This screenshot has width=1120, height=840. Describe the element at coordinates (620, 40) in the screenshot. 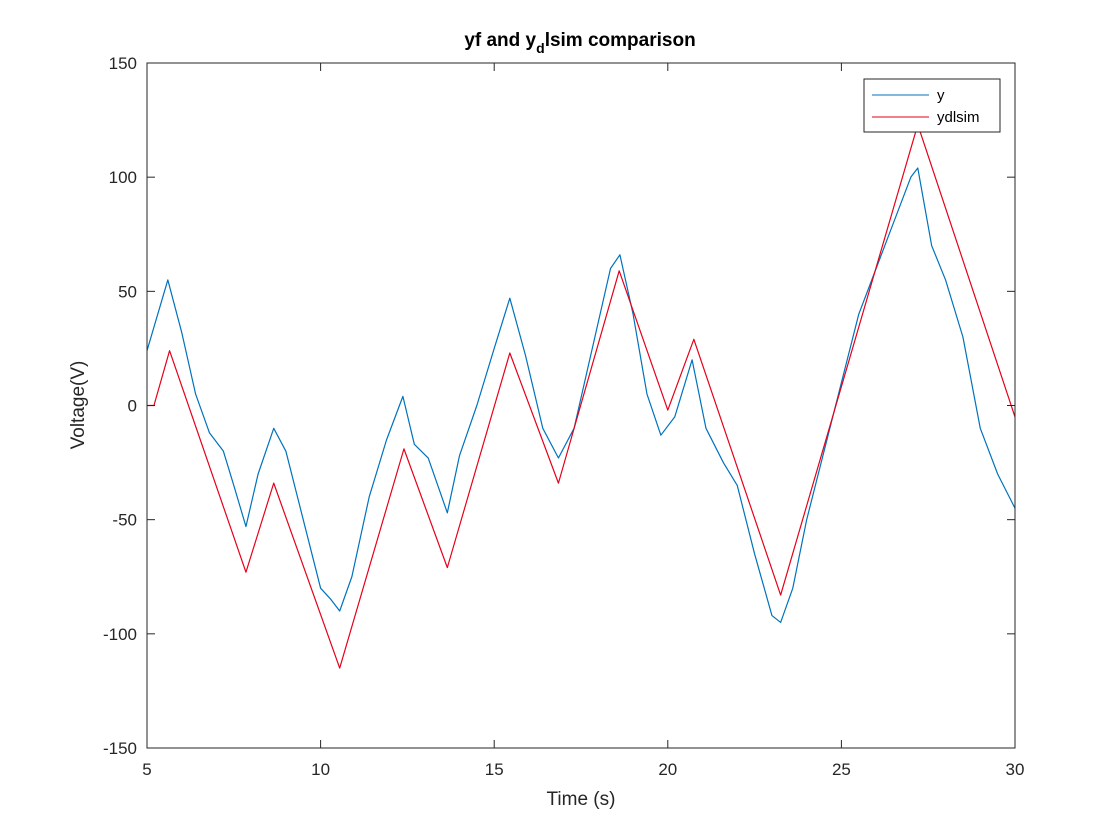

I see `title-rest: lsim comparison` at that location.